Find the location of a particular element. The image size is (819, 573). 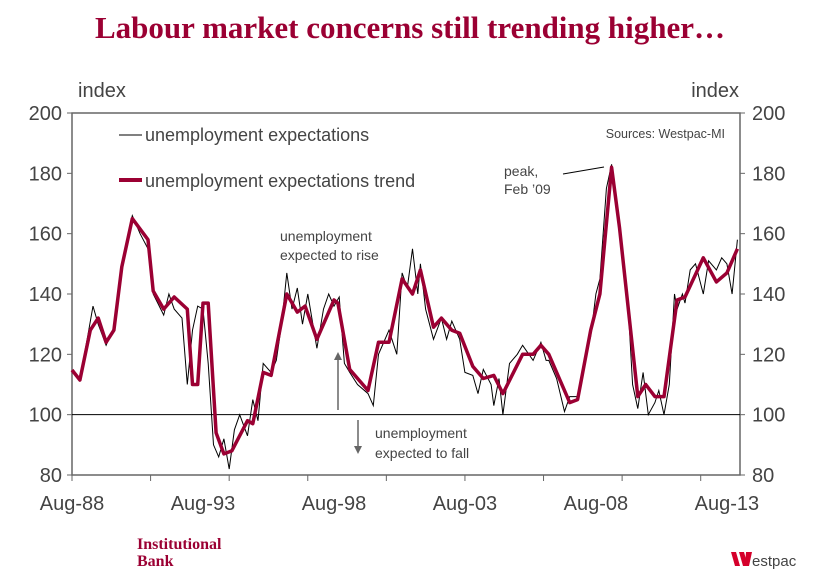

y-tick-label-right: 180 is located at coordinates (768, 174).